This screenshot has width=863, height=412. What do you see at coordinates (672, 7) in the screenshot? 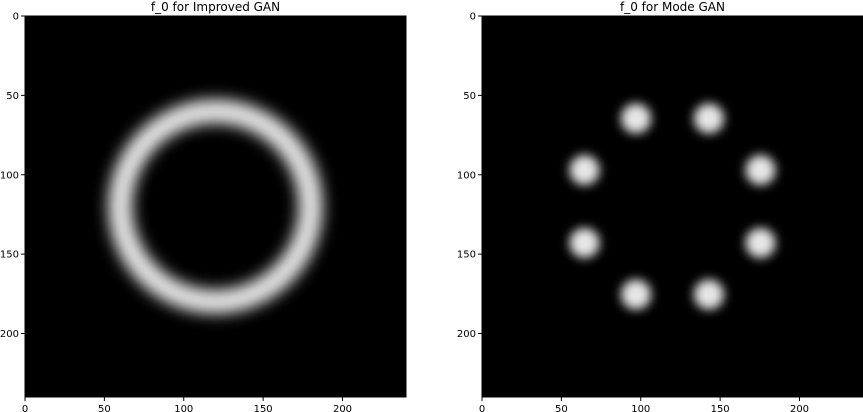
I see `chart-title: f_0 for Mode GAN` at bounding box center [672, 7].